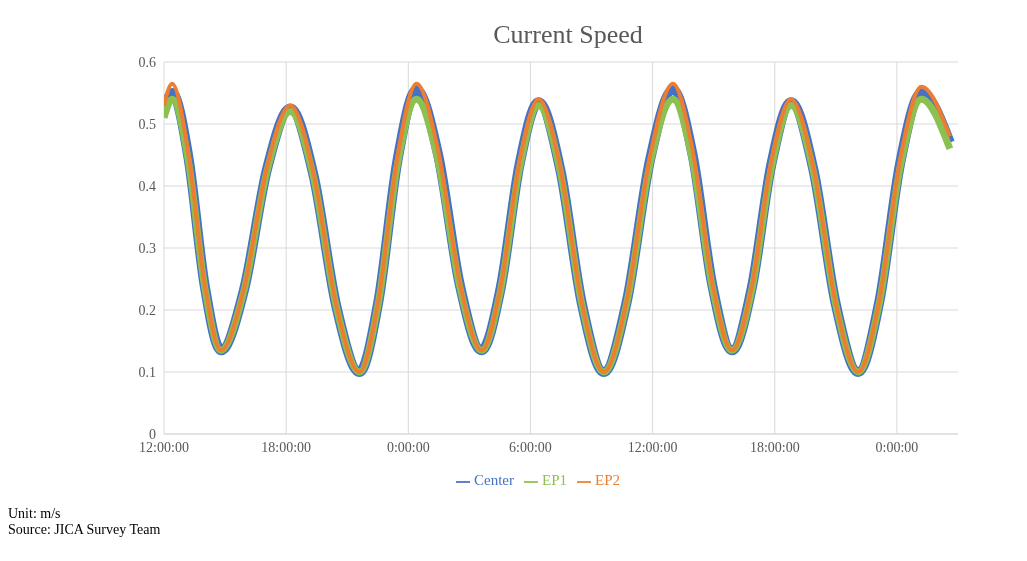  Describe the element at coordinates (147, 62) in the screenshot. I see `y-tick-label: 0.6` at that location.